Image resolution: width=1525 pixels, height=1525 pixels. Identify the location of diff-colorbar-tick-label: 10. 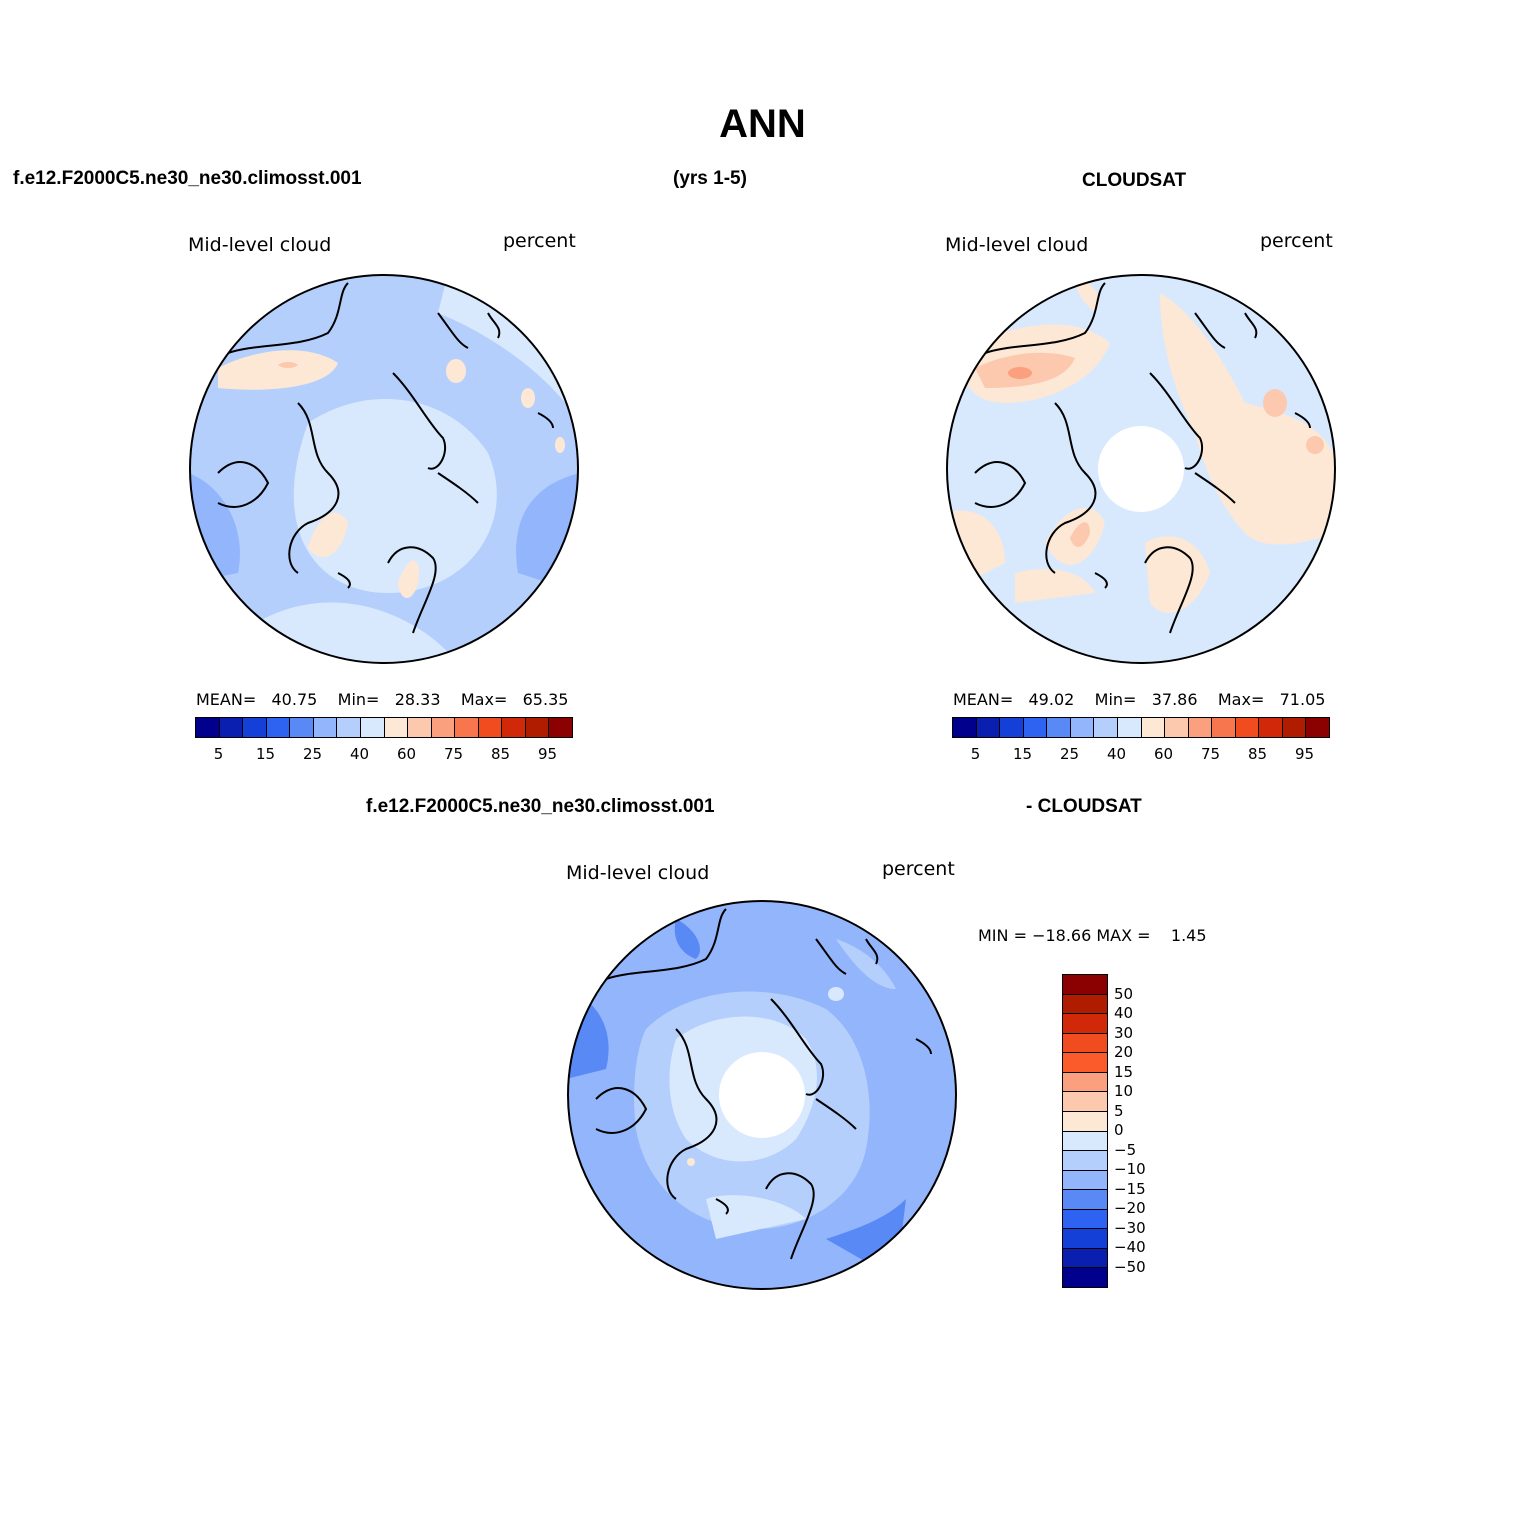
(1124, 1091).